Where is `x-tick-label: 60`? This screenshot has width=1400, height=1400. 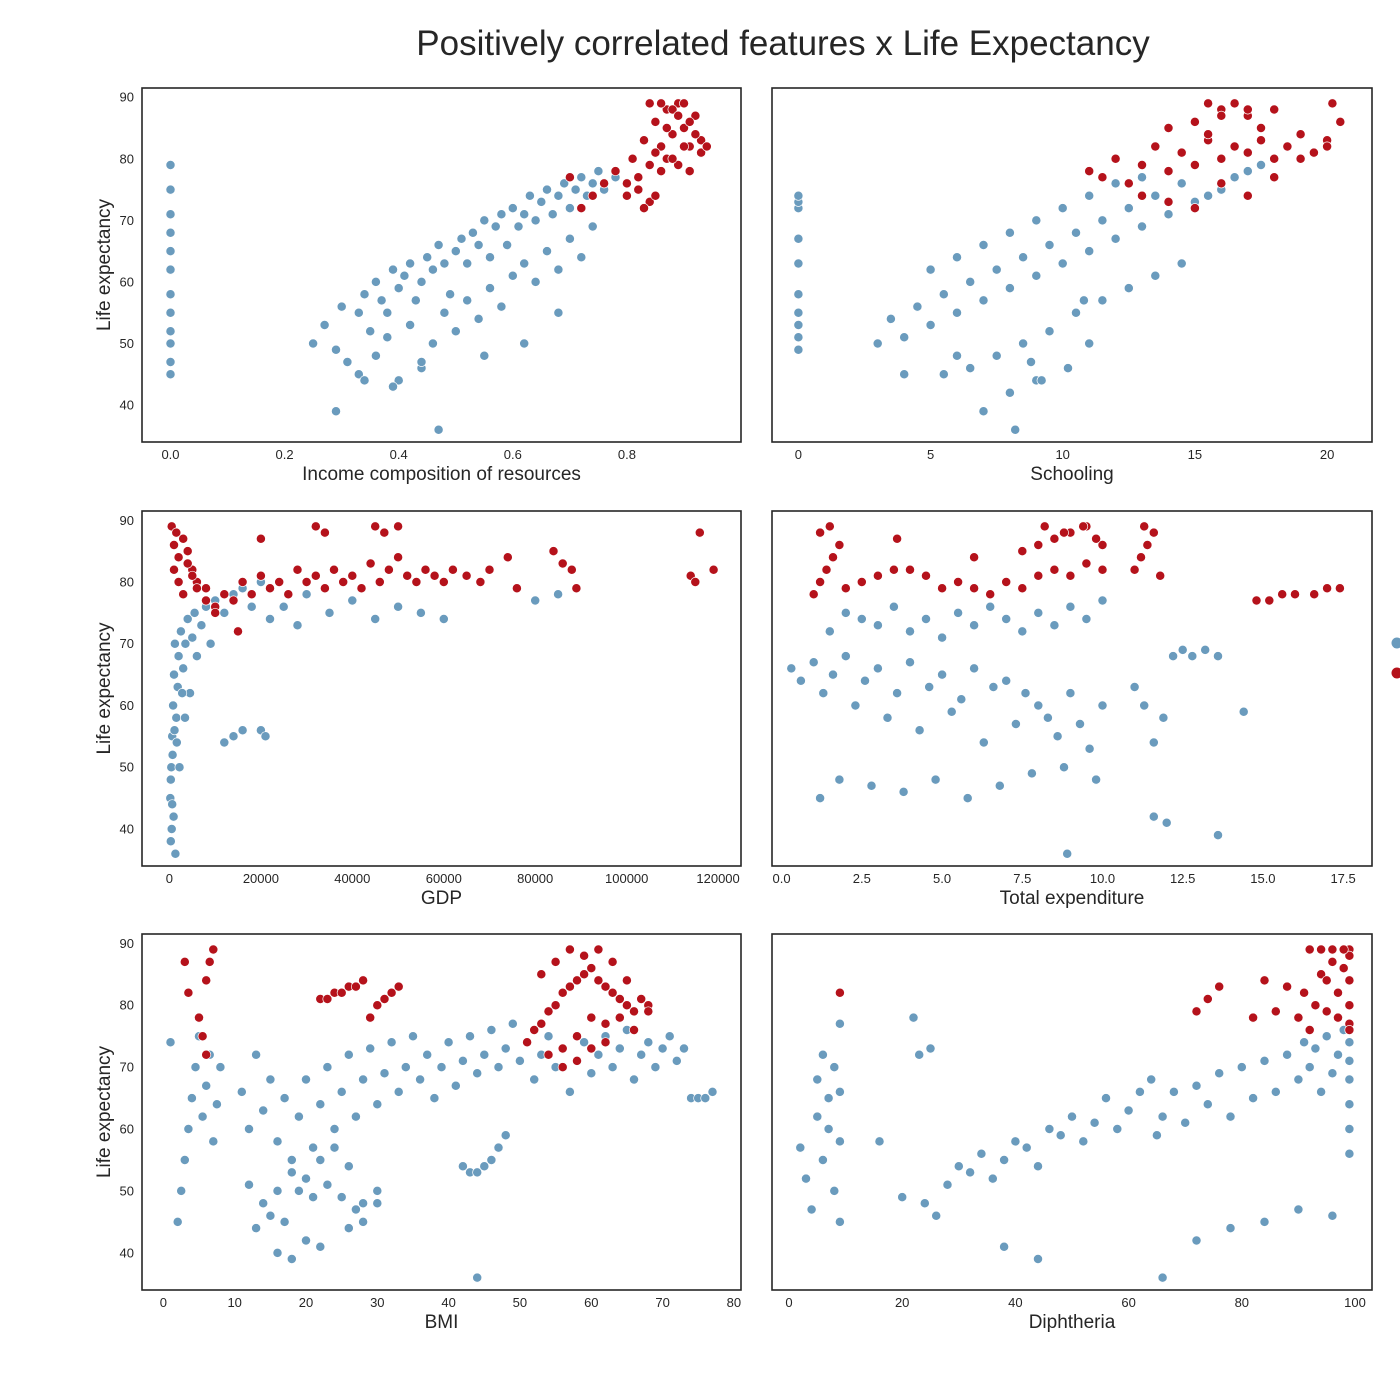
x-tick-label: 60 is located at coordinates (591, 1302).